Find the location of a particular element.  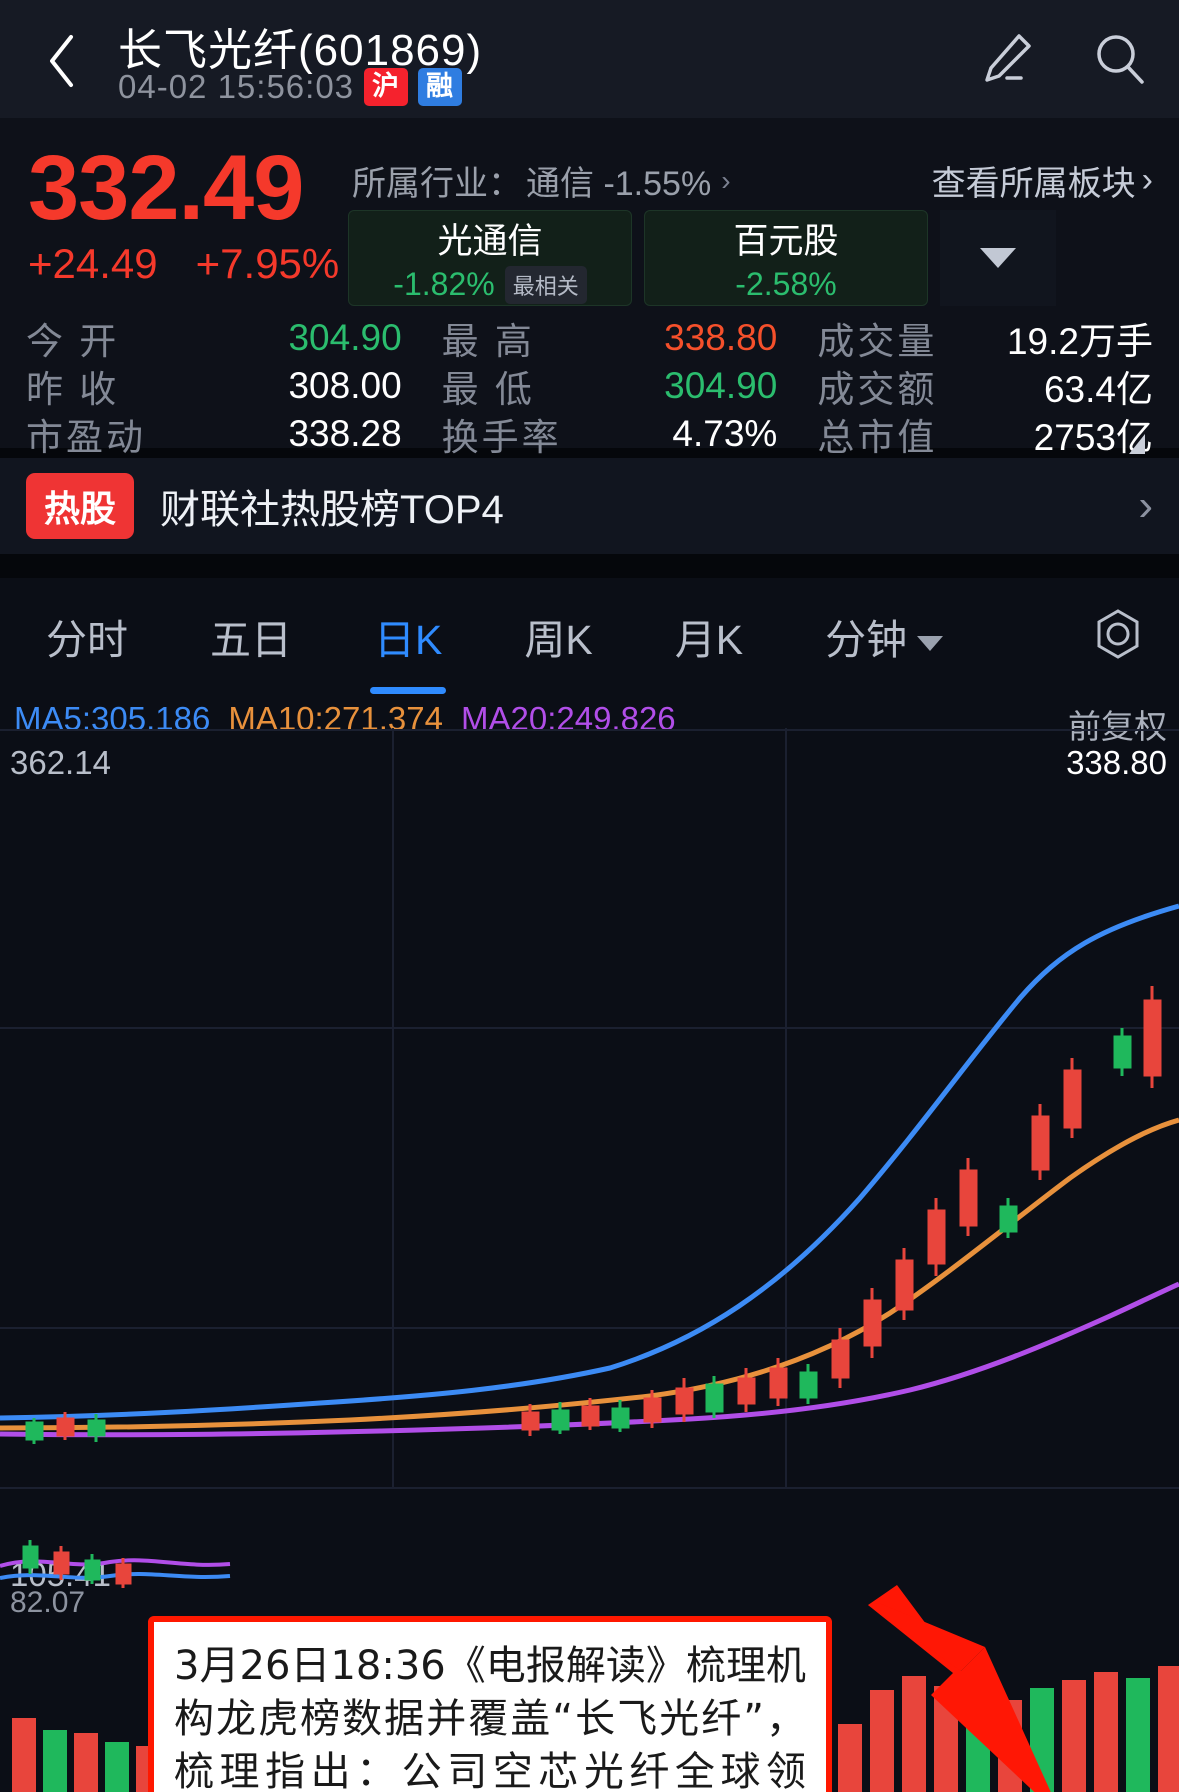

stat-label: 最 低 is located at coordinates (488, 389).